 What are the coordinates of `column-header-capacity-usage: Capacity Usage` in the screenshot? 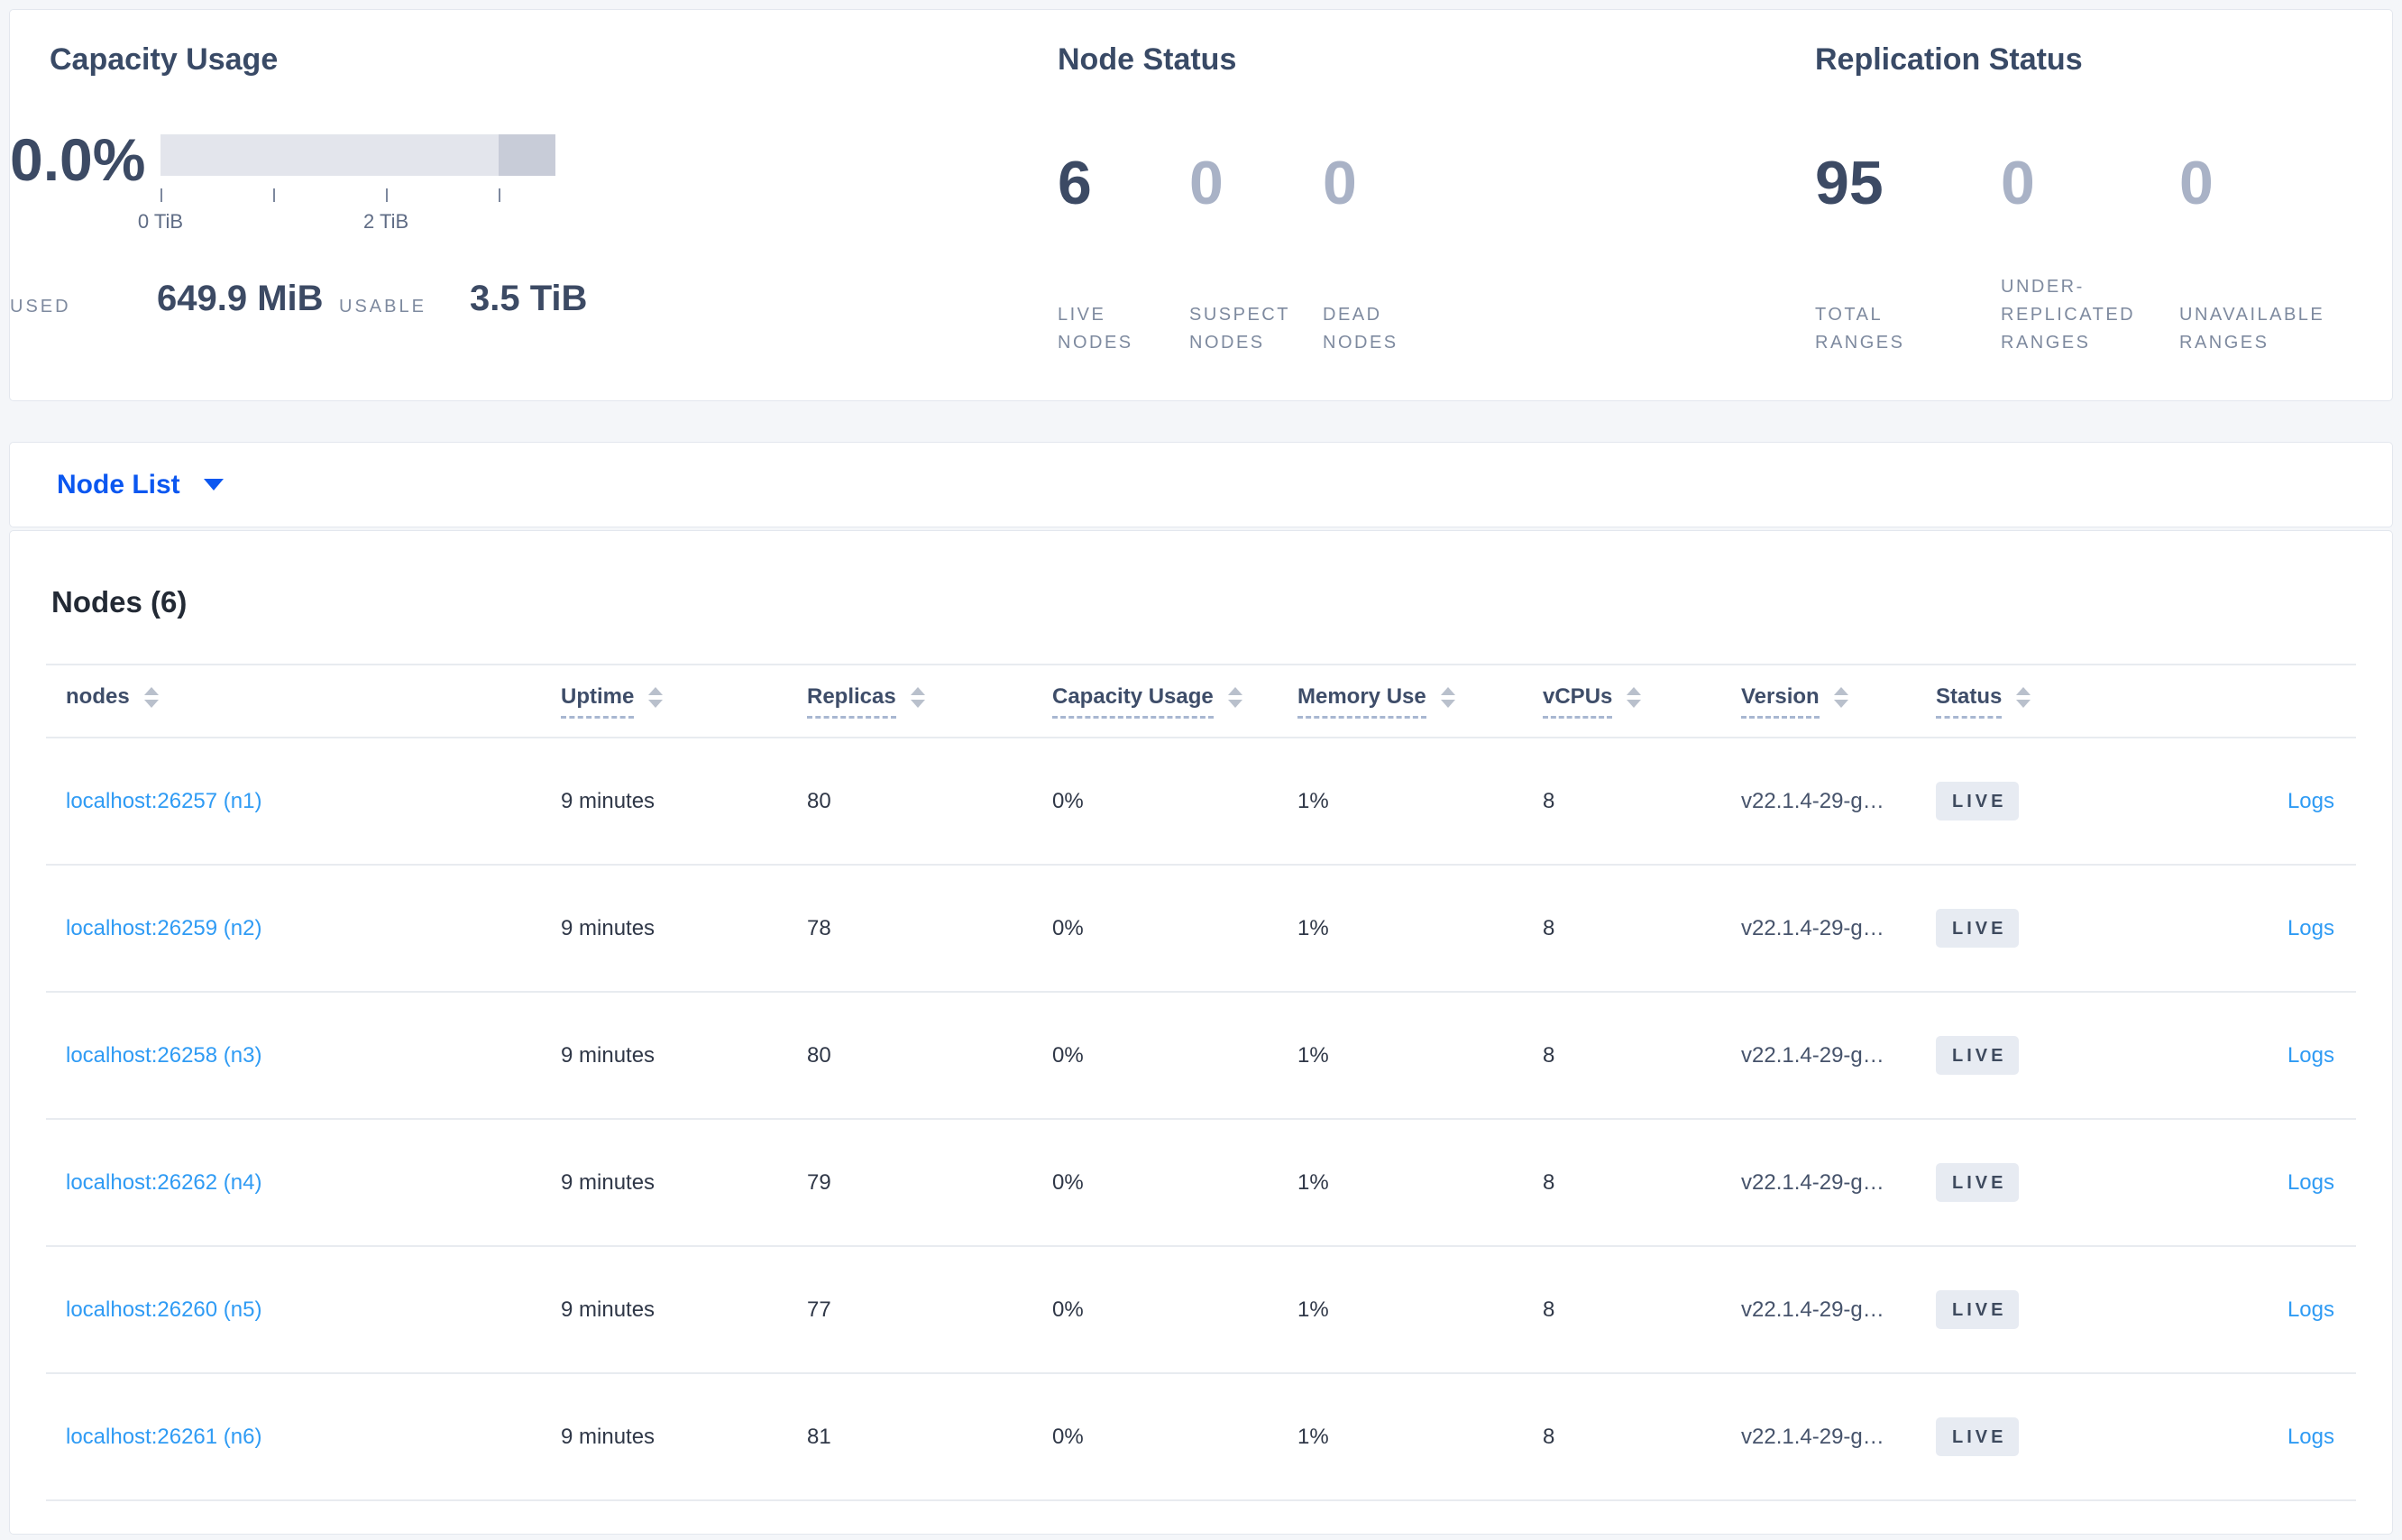 It's located at (1174, 701).